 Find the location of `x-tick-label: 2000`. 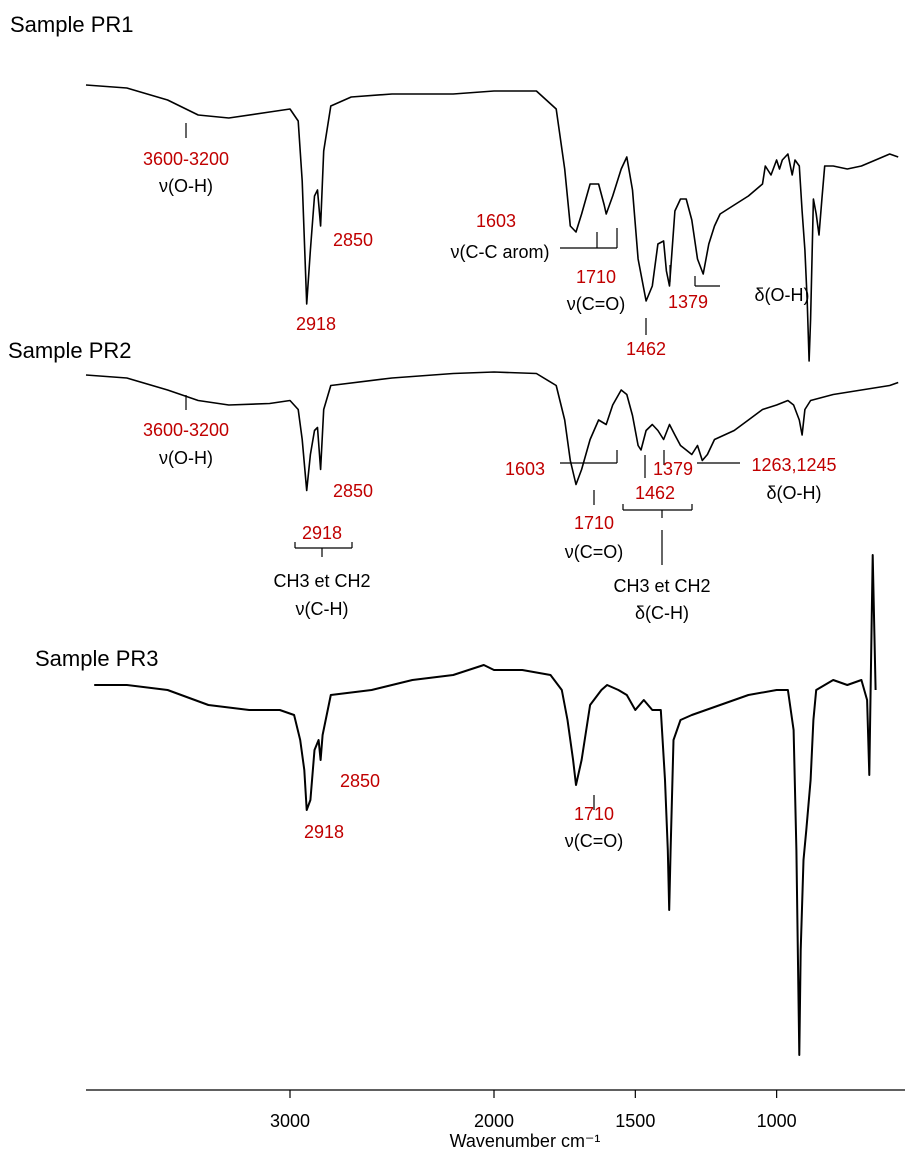

x-tick-label: 2000 is located at coordinates (494, 1121).